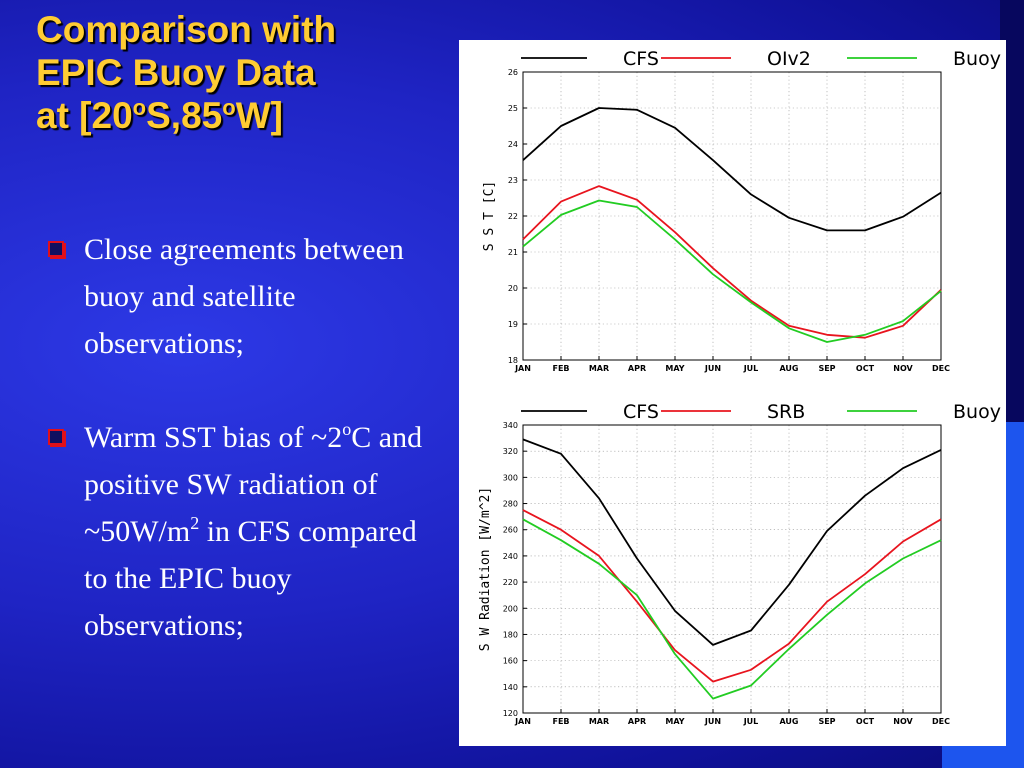  Describe the element at coordinates (789, 59) in the screenshot. I see `legend-label: OIv2` at that location.